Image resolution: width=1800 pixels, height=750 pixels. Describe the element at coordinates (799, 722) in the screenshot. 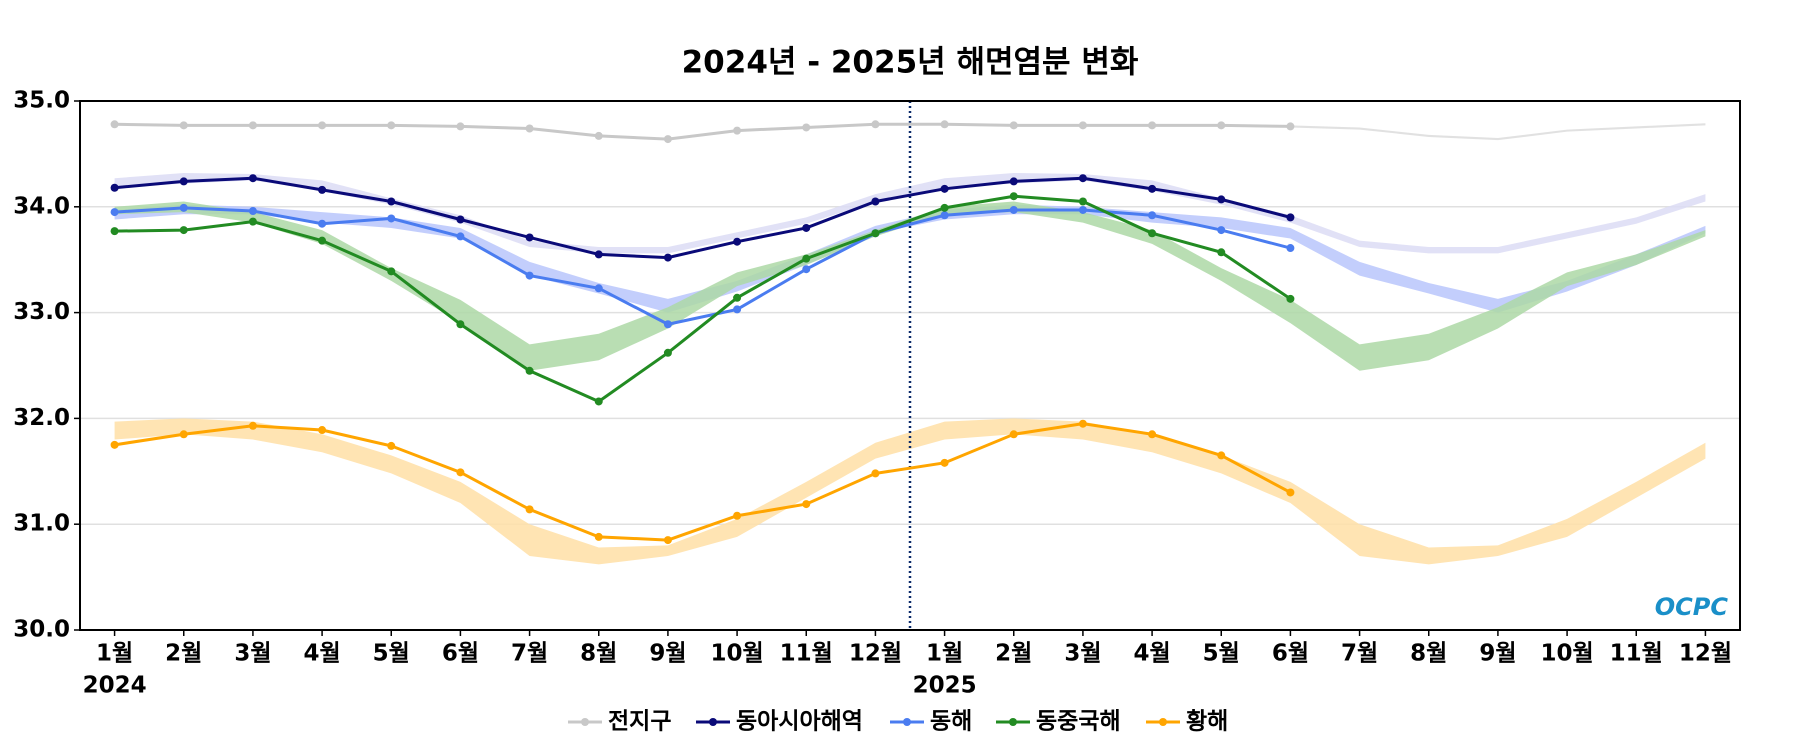

I see `legend-label: 동아시아해역` at that location.